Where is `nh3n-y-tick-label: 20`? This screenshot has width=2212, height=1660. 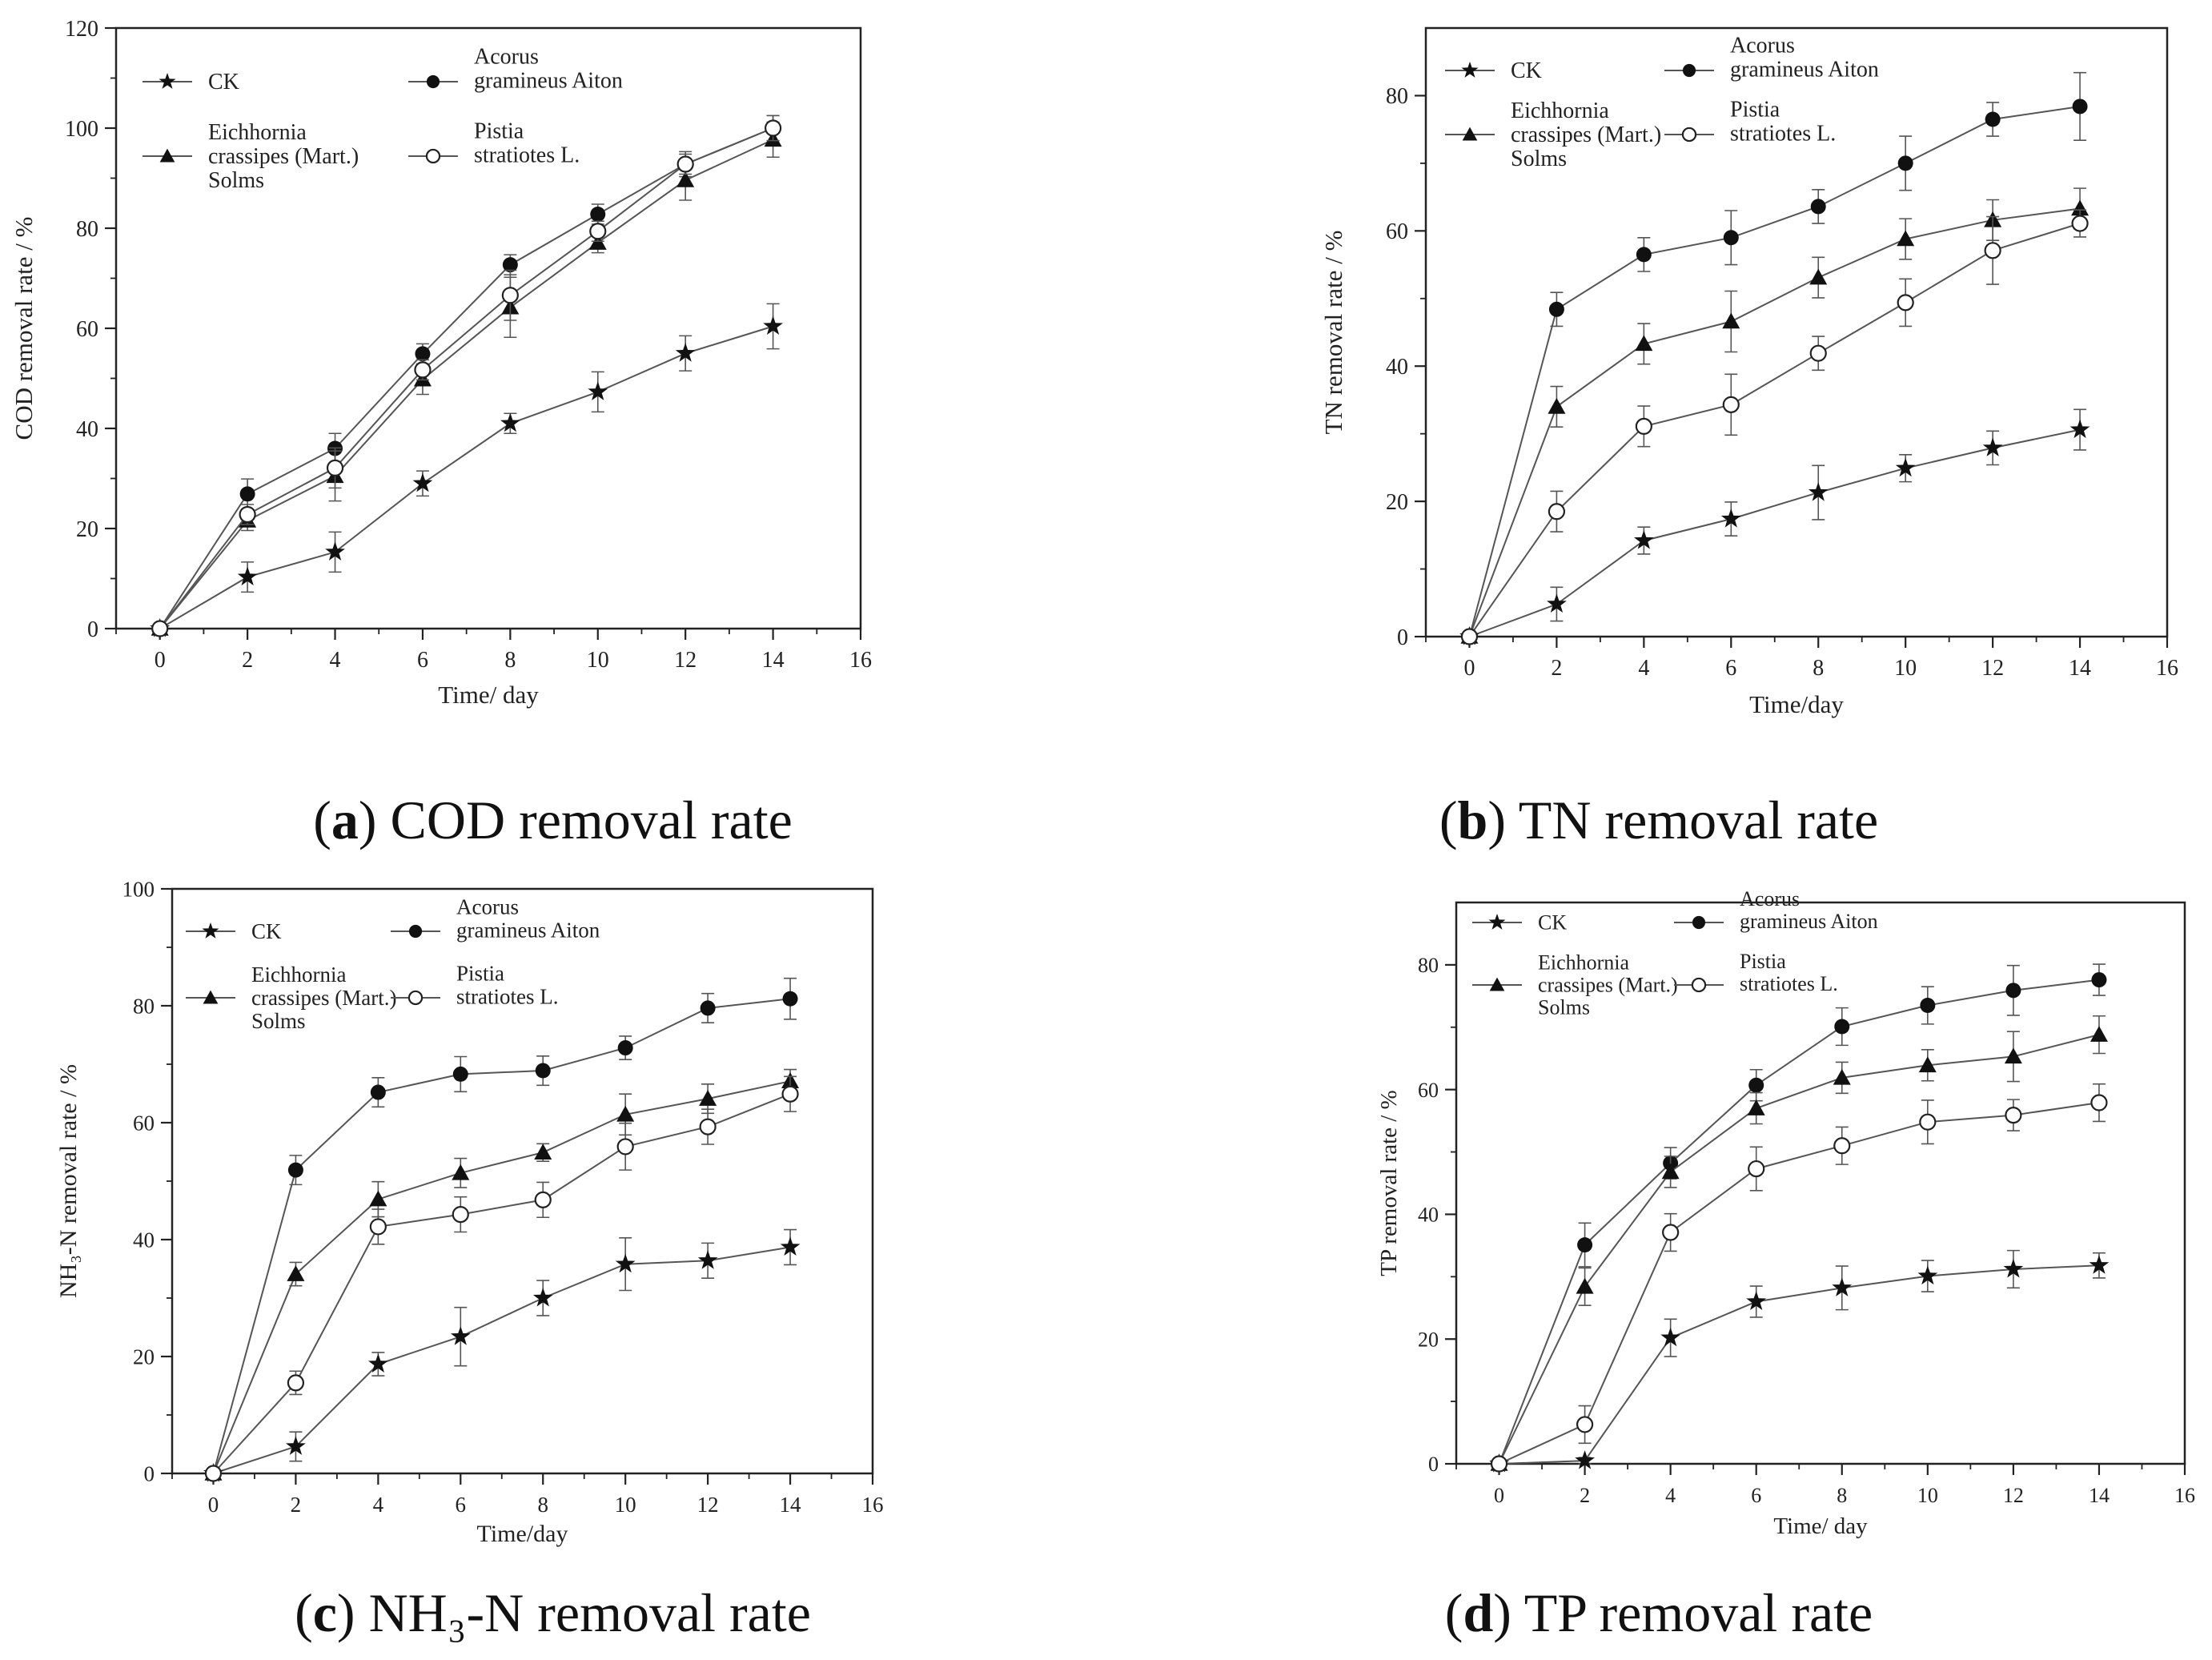
nh3n-y-tick-label: 20 is located at coordinates (144, 1356).